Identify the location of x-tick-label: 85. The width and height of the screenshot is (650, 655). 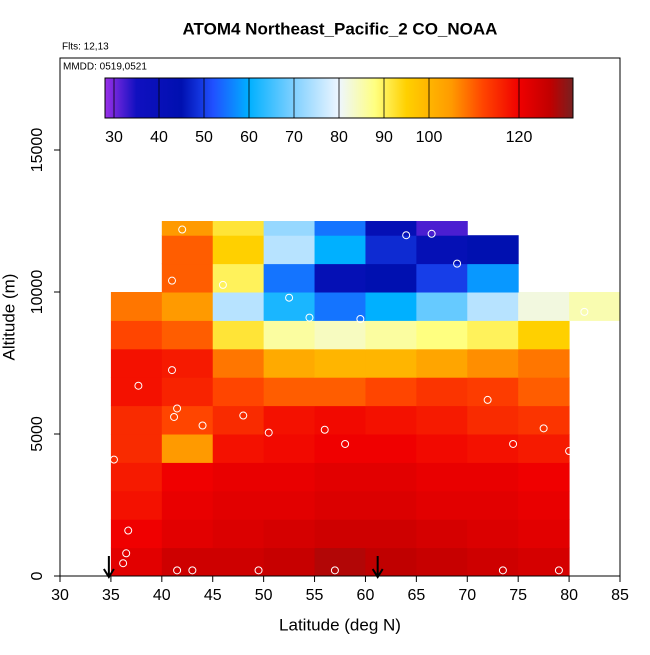
(620, 595).